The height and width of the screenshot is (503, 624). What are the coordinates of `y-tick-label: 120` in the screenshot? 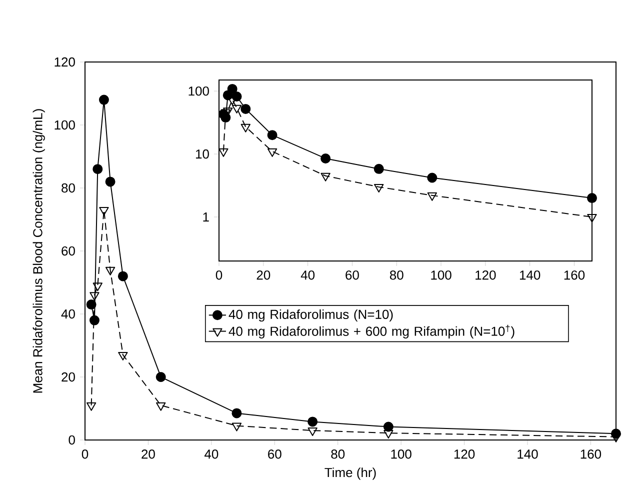 It's located at (64, 62).